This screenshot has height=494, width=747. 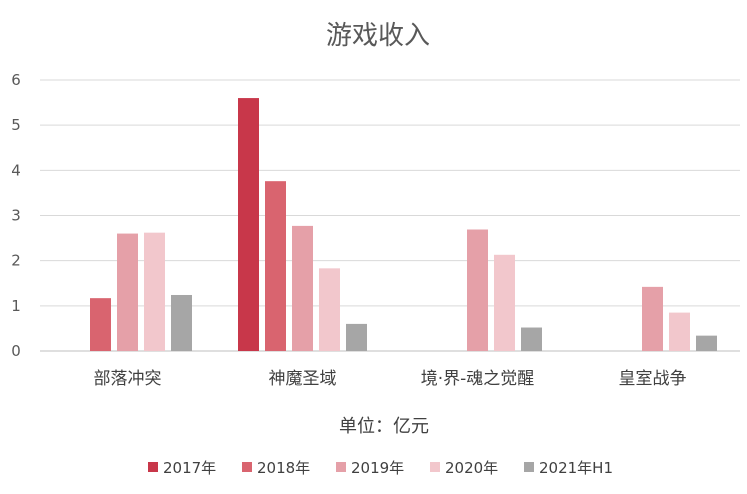 What do you see at coordinates (378, 36) in the screenshot?
I see `chart-title: 游戏收入` at bounding box center [378, 36].